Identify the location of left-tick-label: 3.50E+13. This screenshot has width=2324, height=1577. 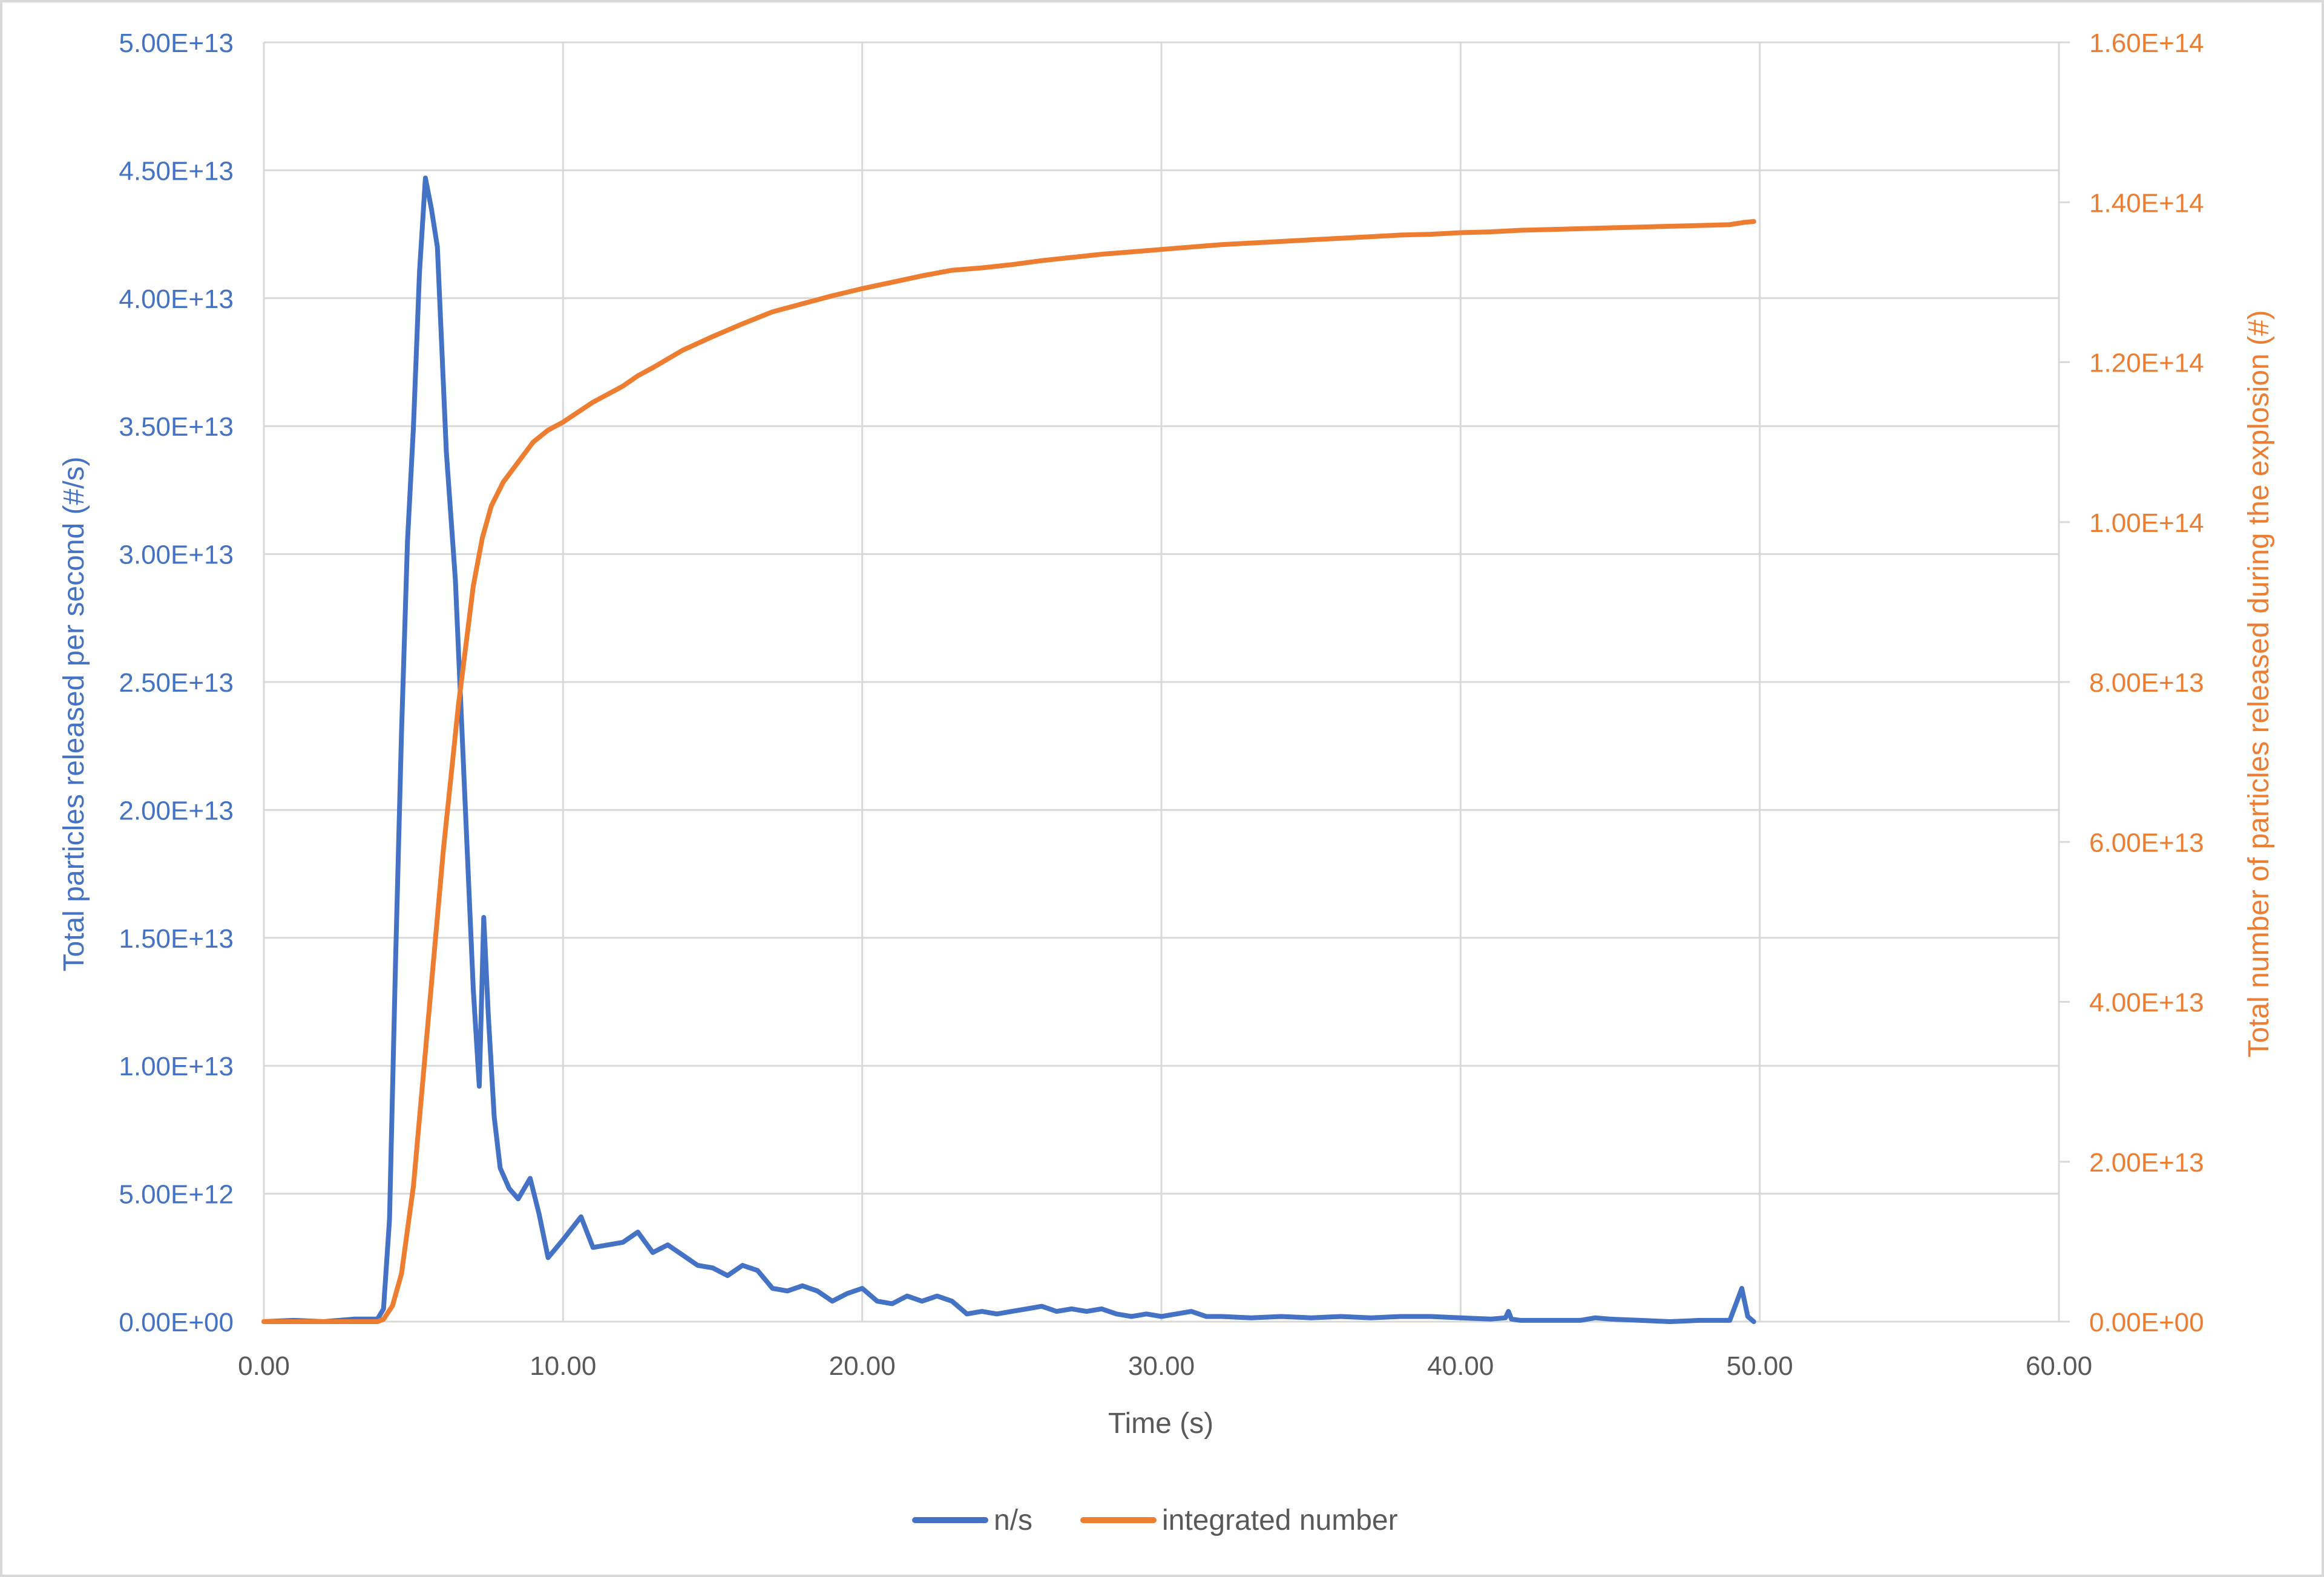
(176, 427).